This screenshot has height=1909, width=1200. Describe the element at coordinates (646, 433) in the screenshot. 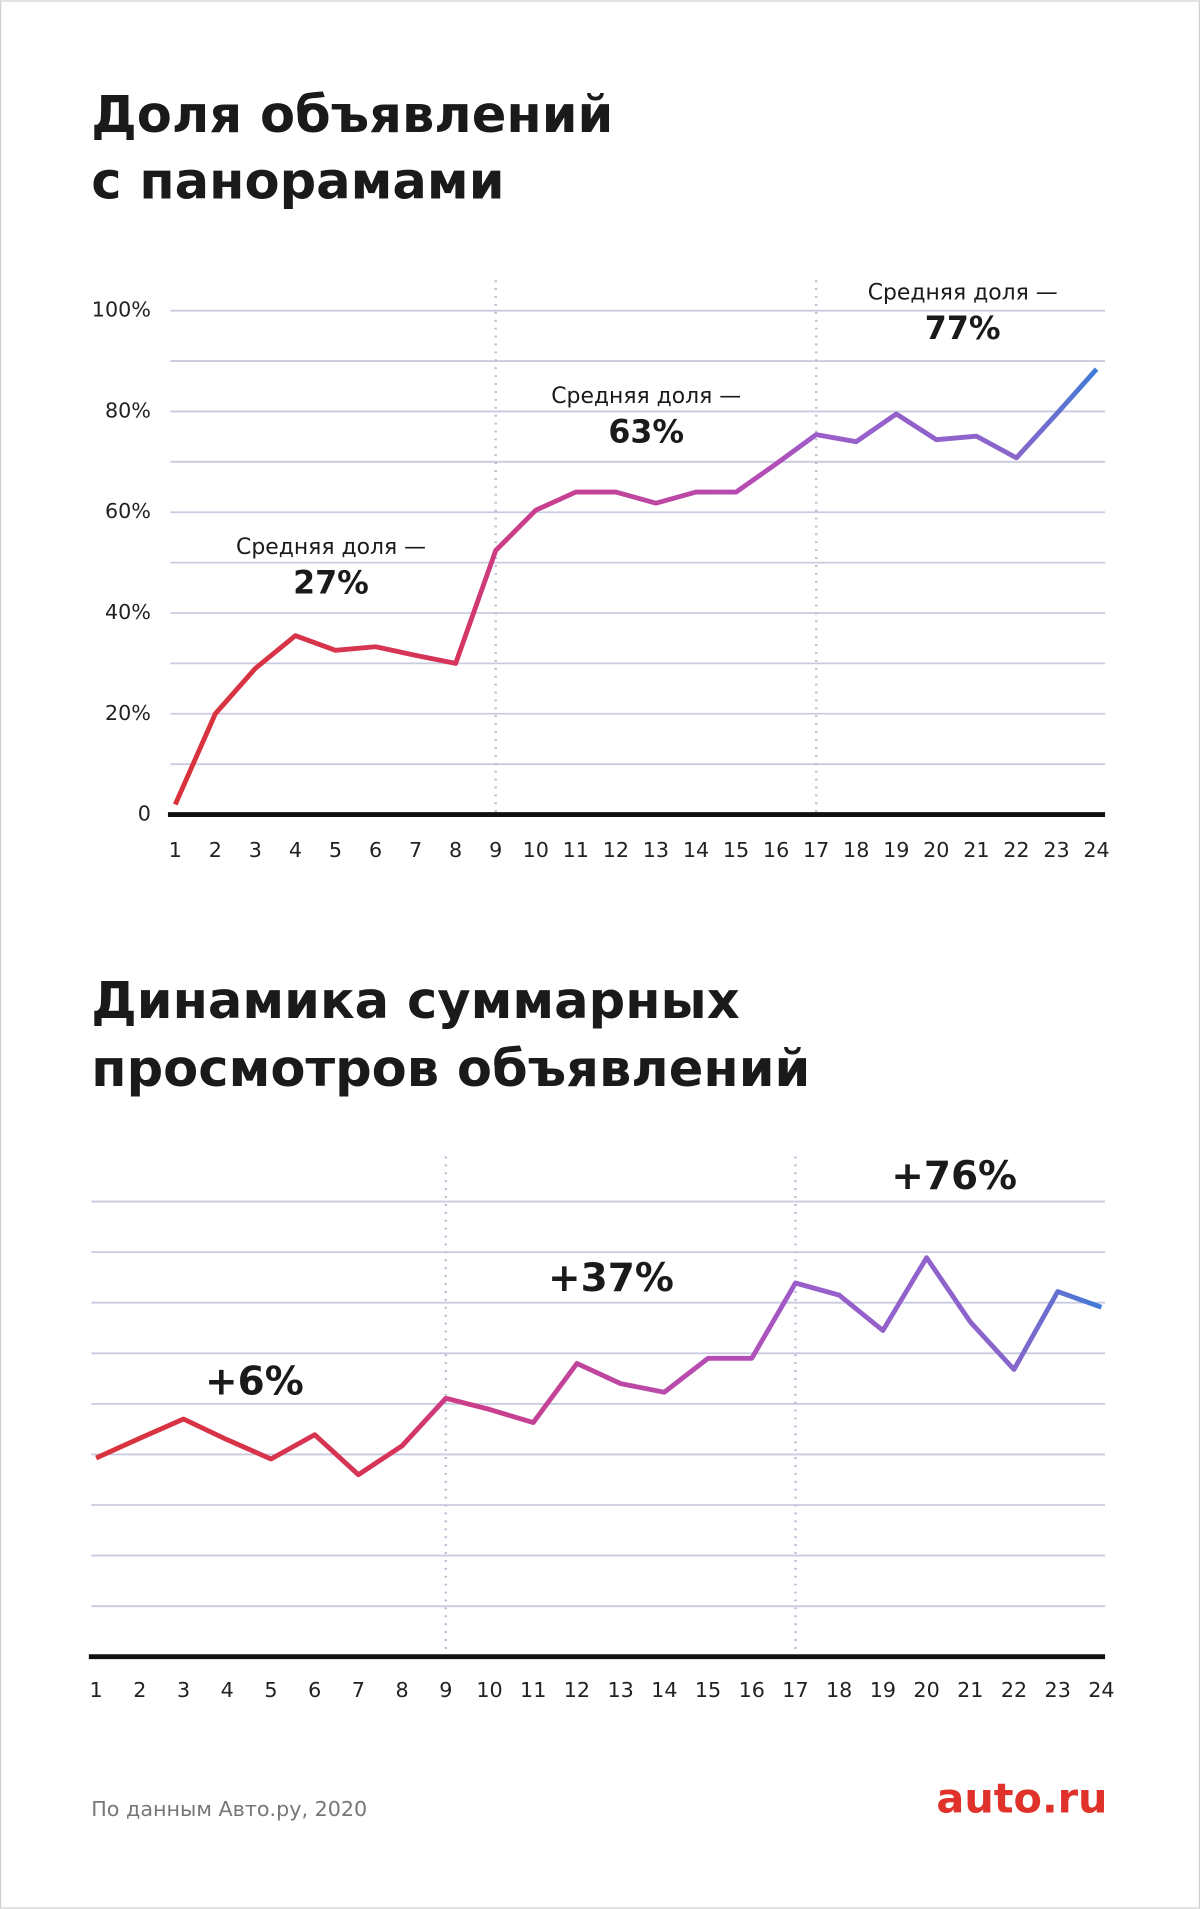

I see `annotation-value: 63%` at that location.